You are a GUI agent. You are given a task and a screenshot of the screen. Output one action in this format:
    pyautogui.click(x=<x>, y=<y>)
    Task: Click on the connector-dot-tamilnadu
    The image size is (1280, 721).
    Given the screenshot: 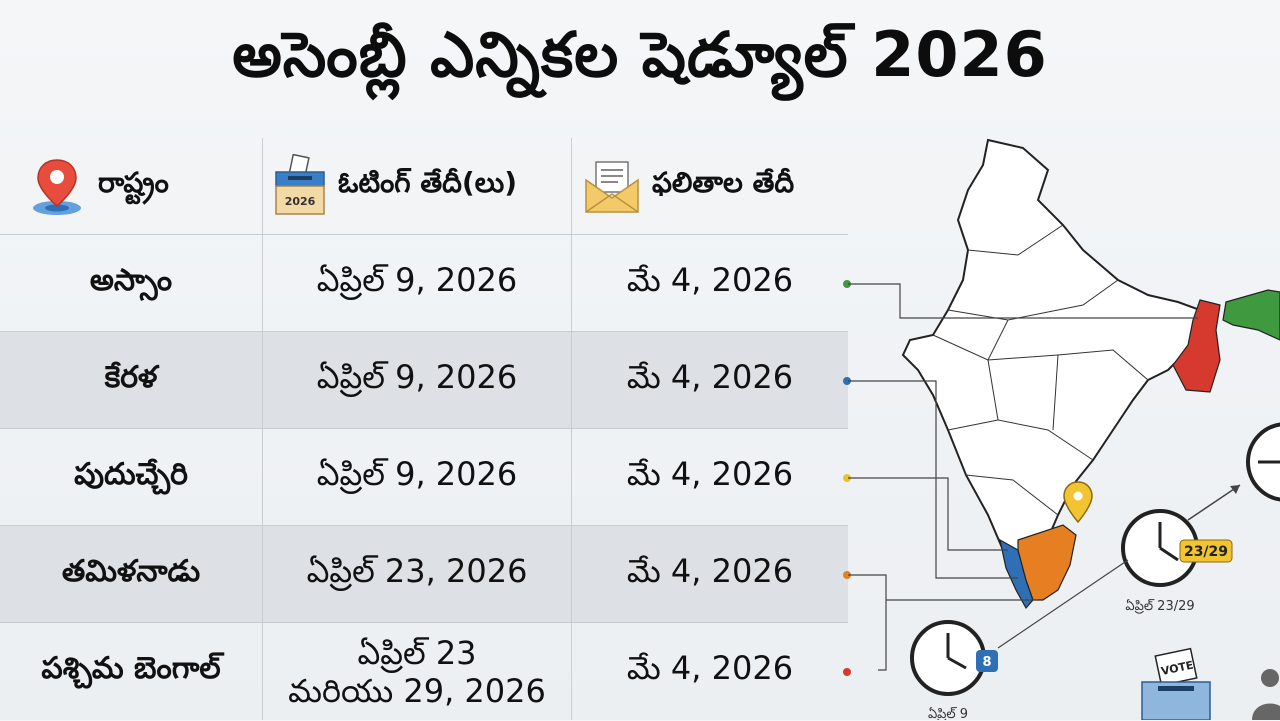 What is the action you would take?
    pyautogui.click(x=847, y=575)
    